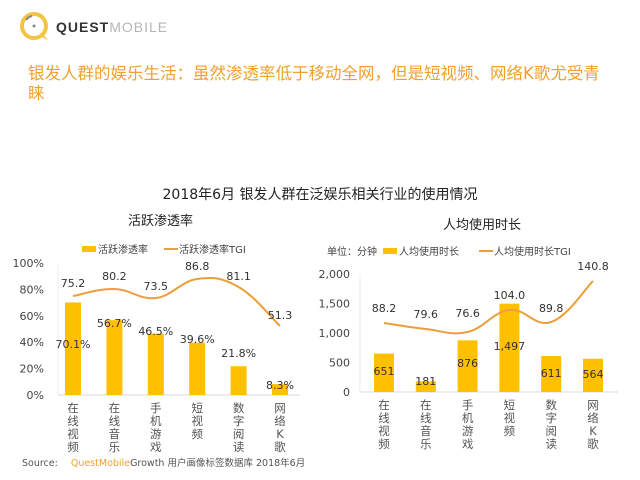 The width and height of the screenshot is (640, 480). What do you see at coordinates (510, 405) in the screenshot?
I see `x-category-label-char: 短` at bounding box center [510, 405].